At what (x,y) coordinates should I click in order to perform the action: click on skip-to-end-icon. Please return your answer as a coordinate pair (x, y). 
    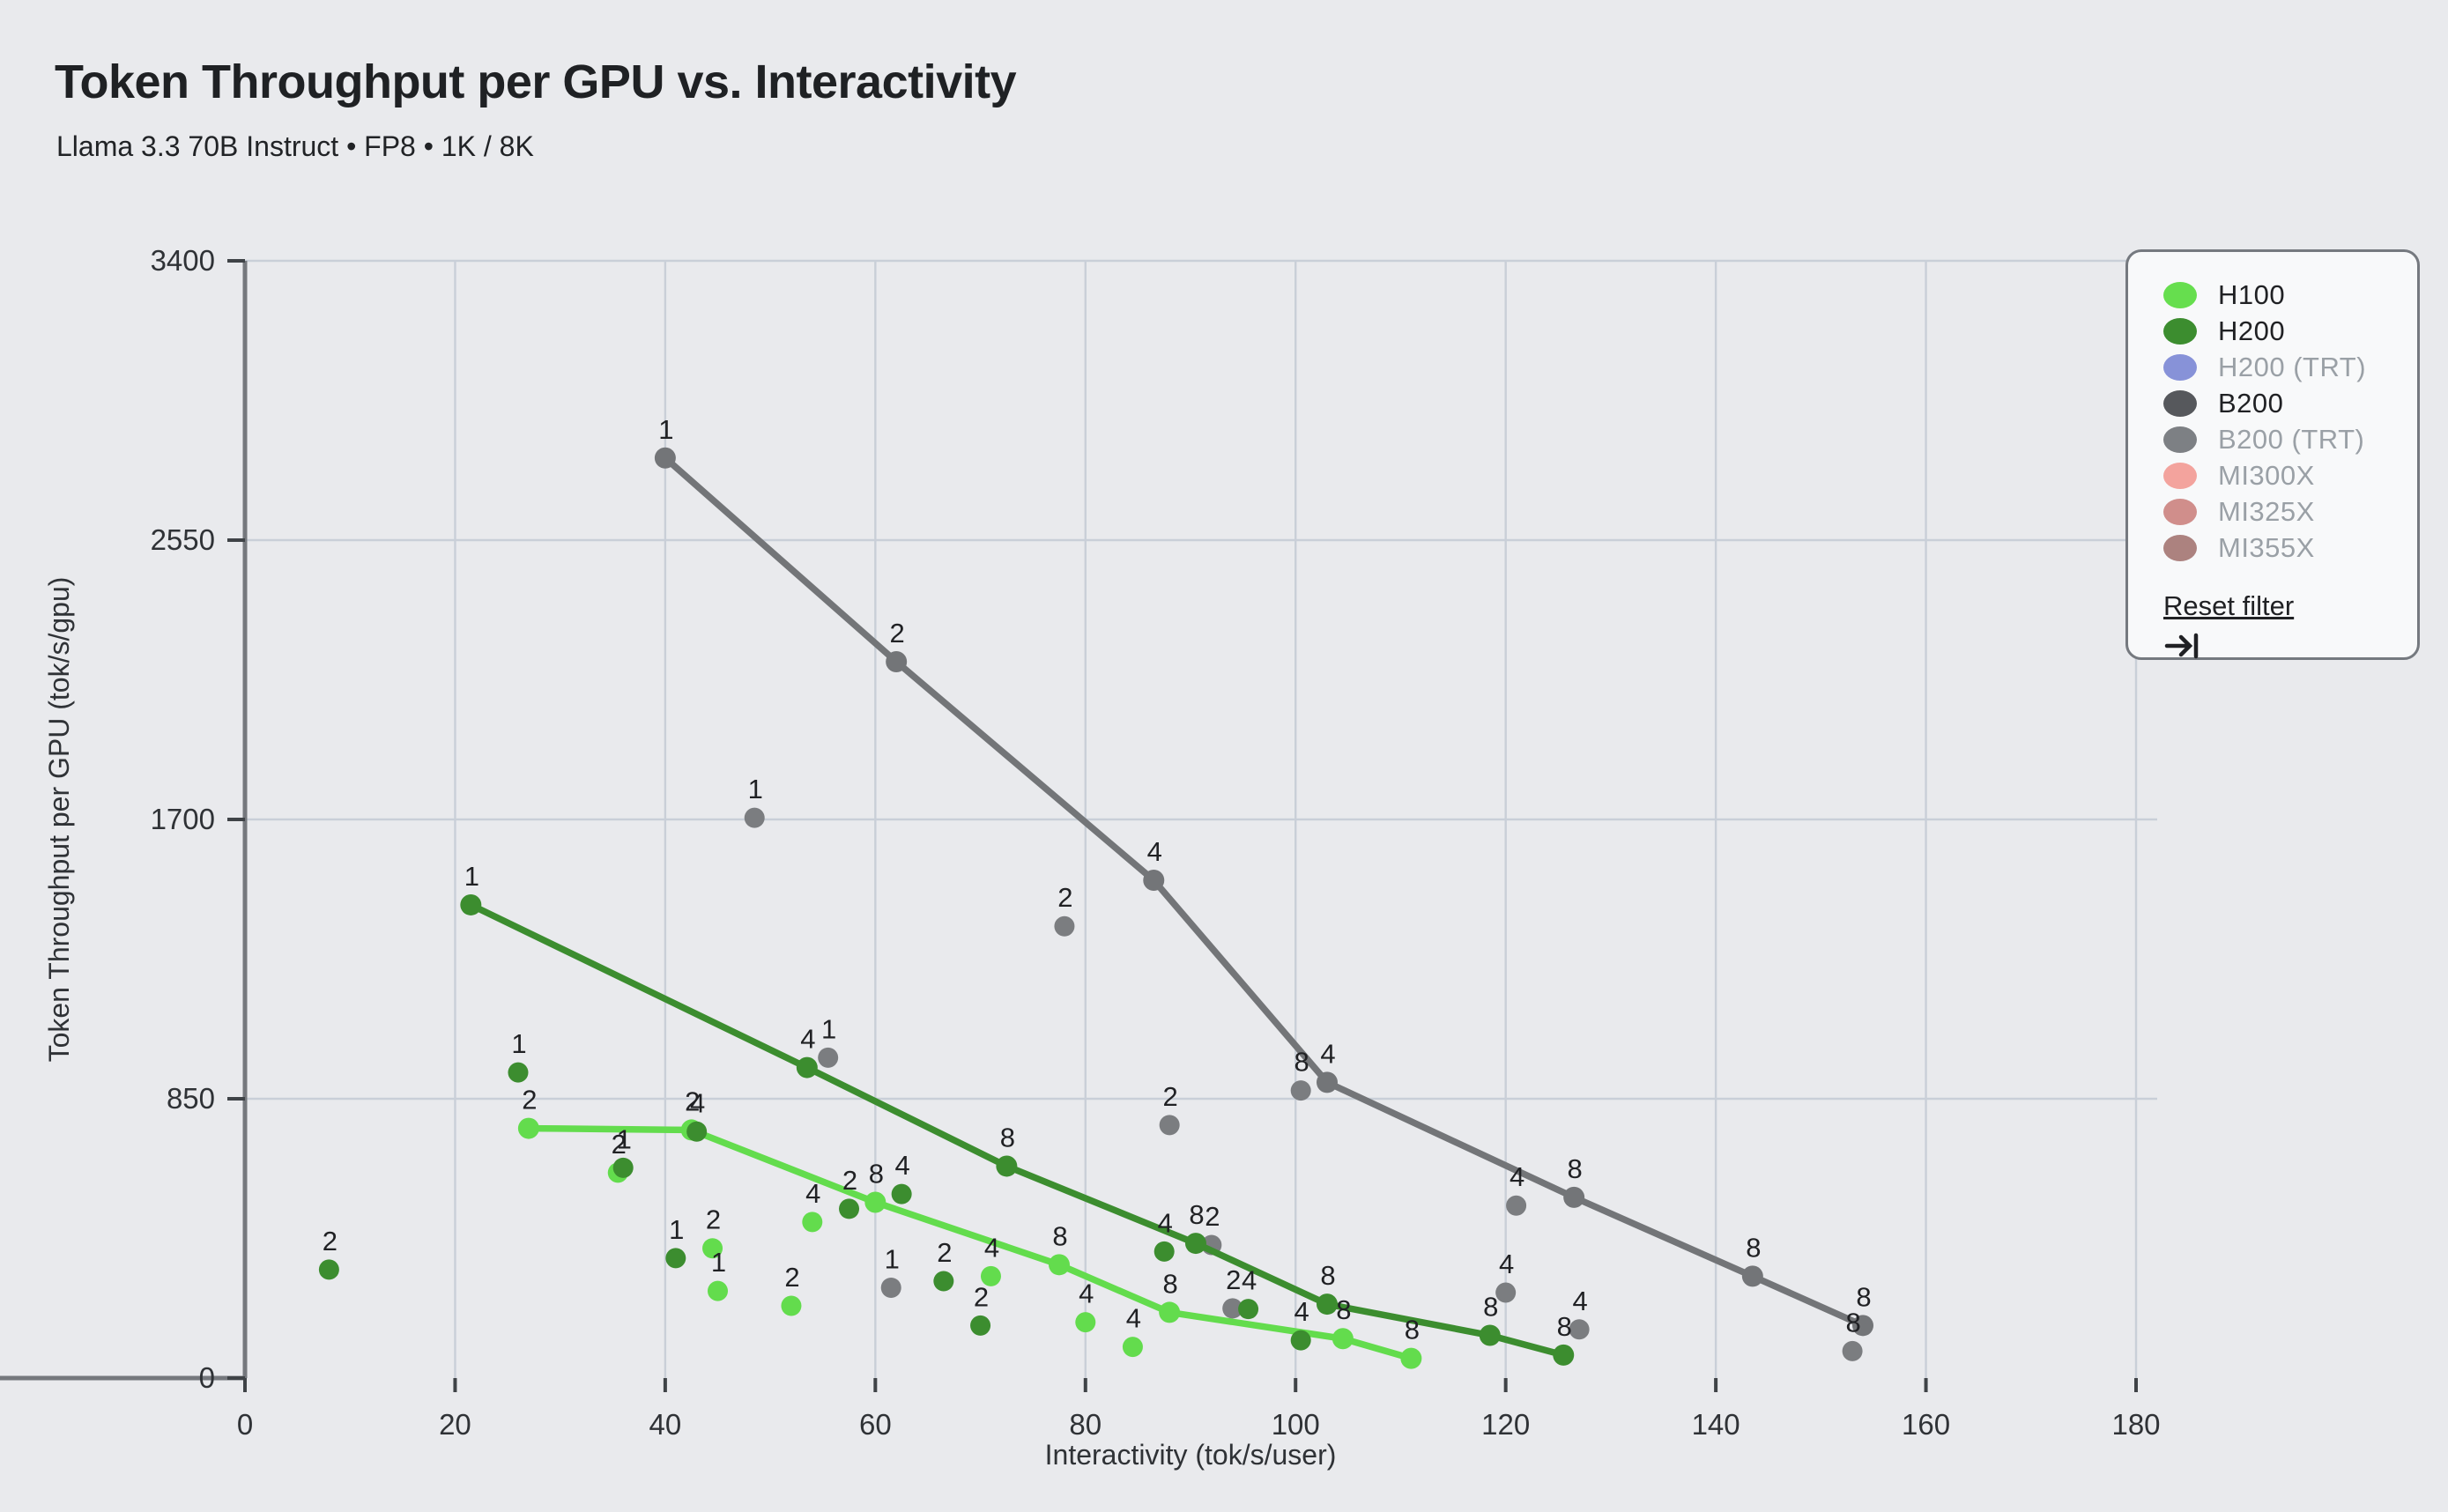
    Looking at the image, I should click on (2290, 648).